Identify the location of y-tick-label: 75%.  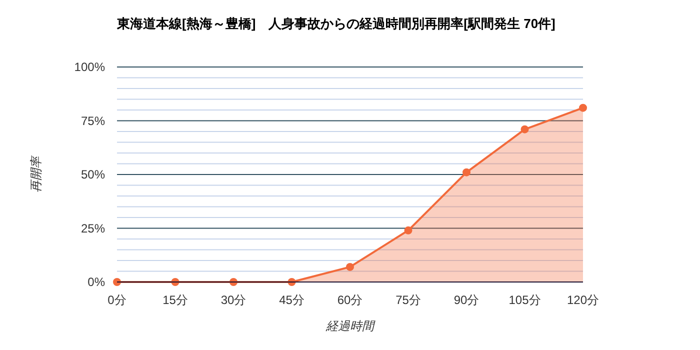
(93, 121).